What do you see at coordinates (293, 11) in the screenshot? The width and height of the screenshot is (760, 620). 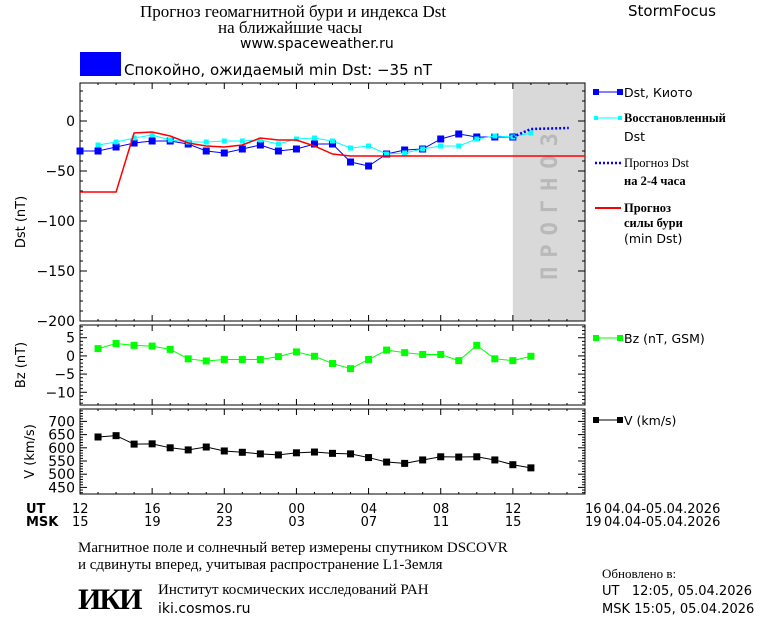 I see `chart-title: Прогноз геомагнитной бури и индекса Dst` at bounding box center [293, 11].